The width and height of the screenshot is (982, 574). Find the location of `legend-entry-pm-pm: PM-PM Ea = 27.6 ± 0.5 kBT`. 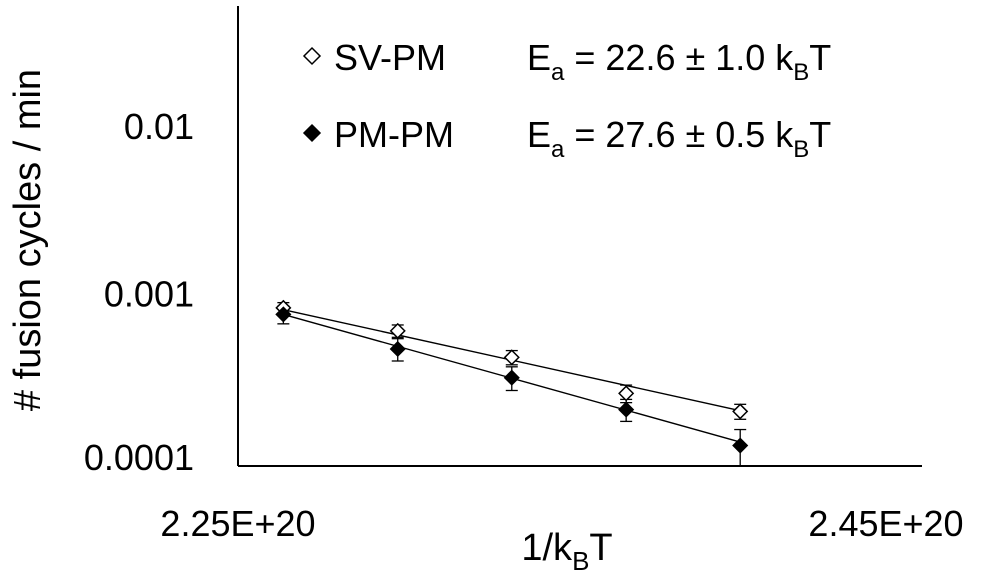

legend-entry-pm-pm: PM-PM Ea = 27.6 ± 0.5 kBT is located at coordinates (566, 138).